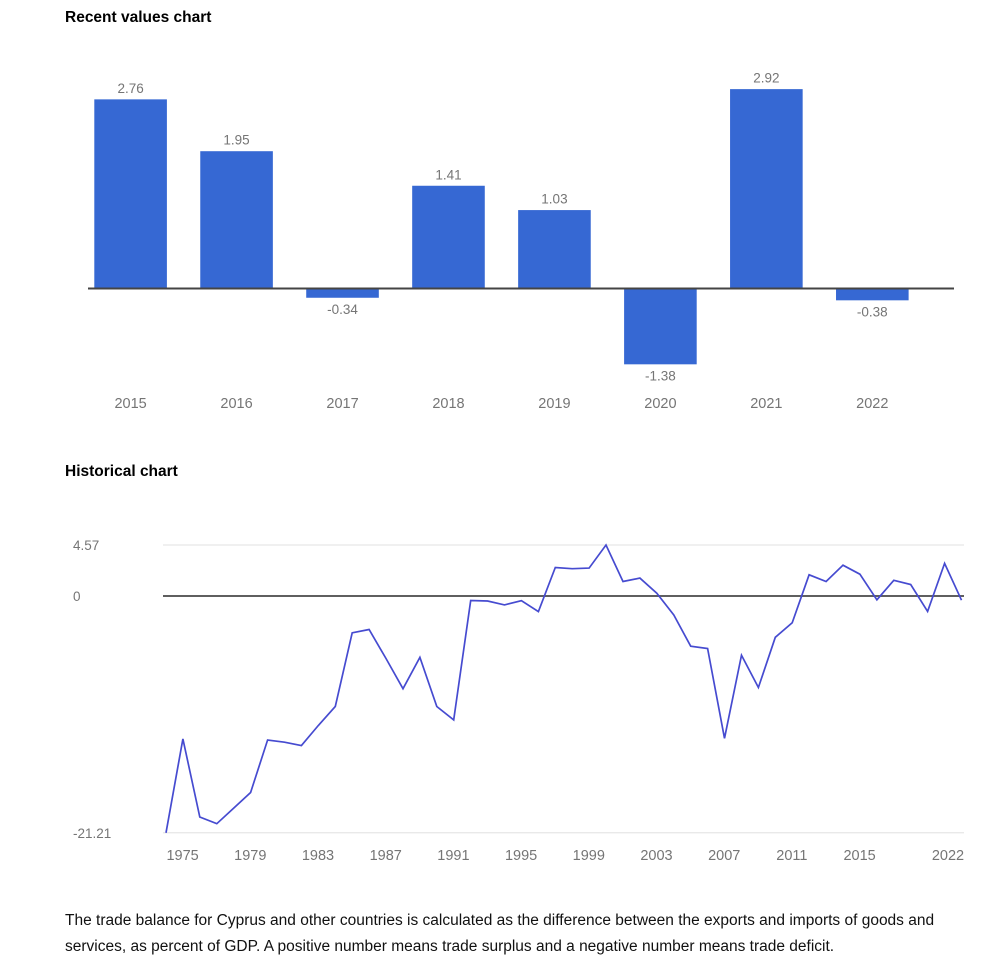 This screenshot has width=996, height=980. What do you see at coordinates (448, 174) in the screenshot?
I see `bar-value-label: 1.41` at bounding box center [448, 174].